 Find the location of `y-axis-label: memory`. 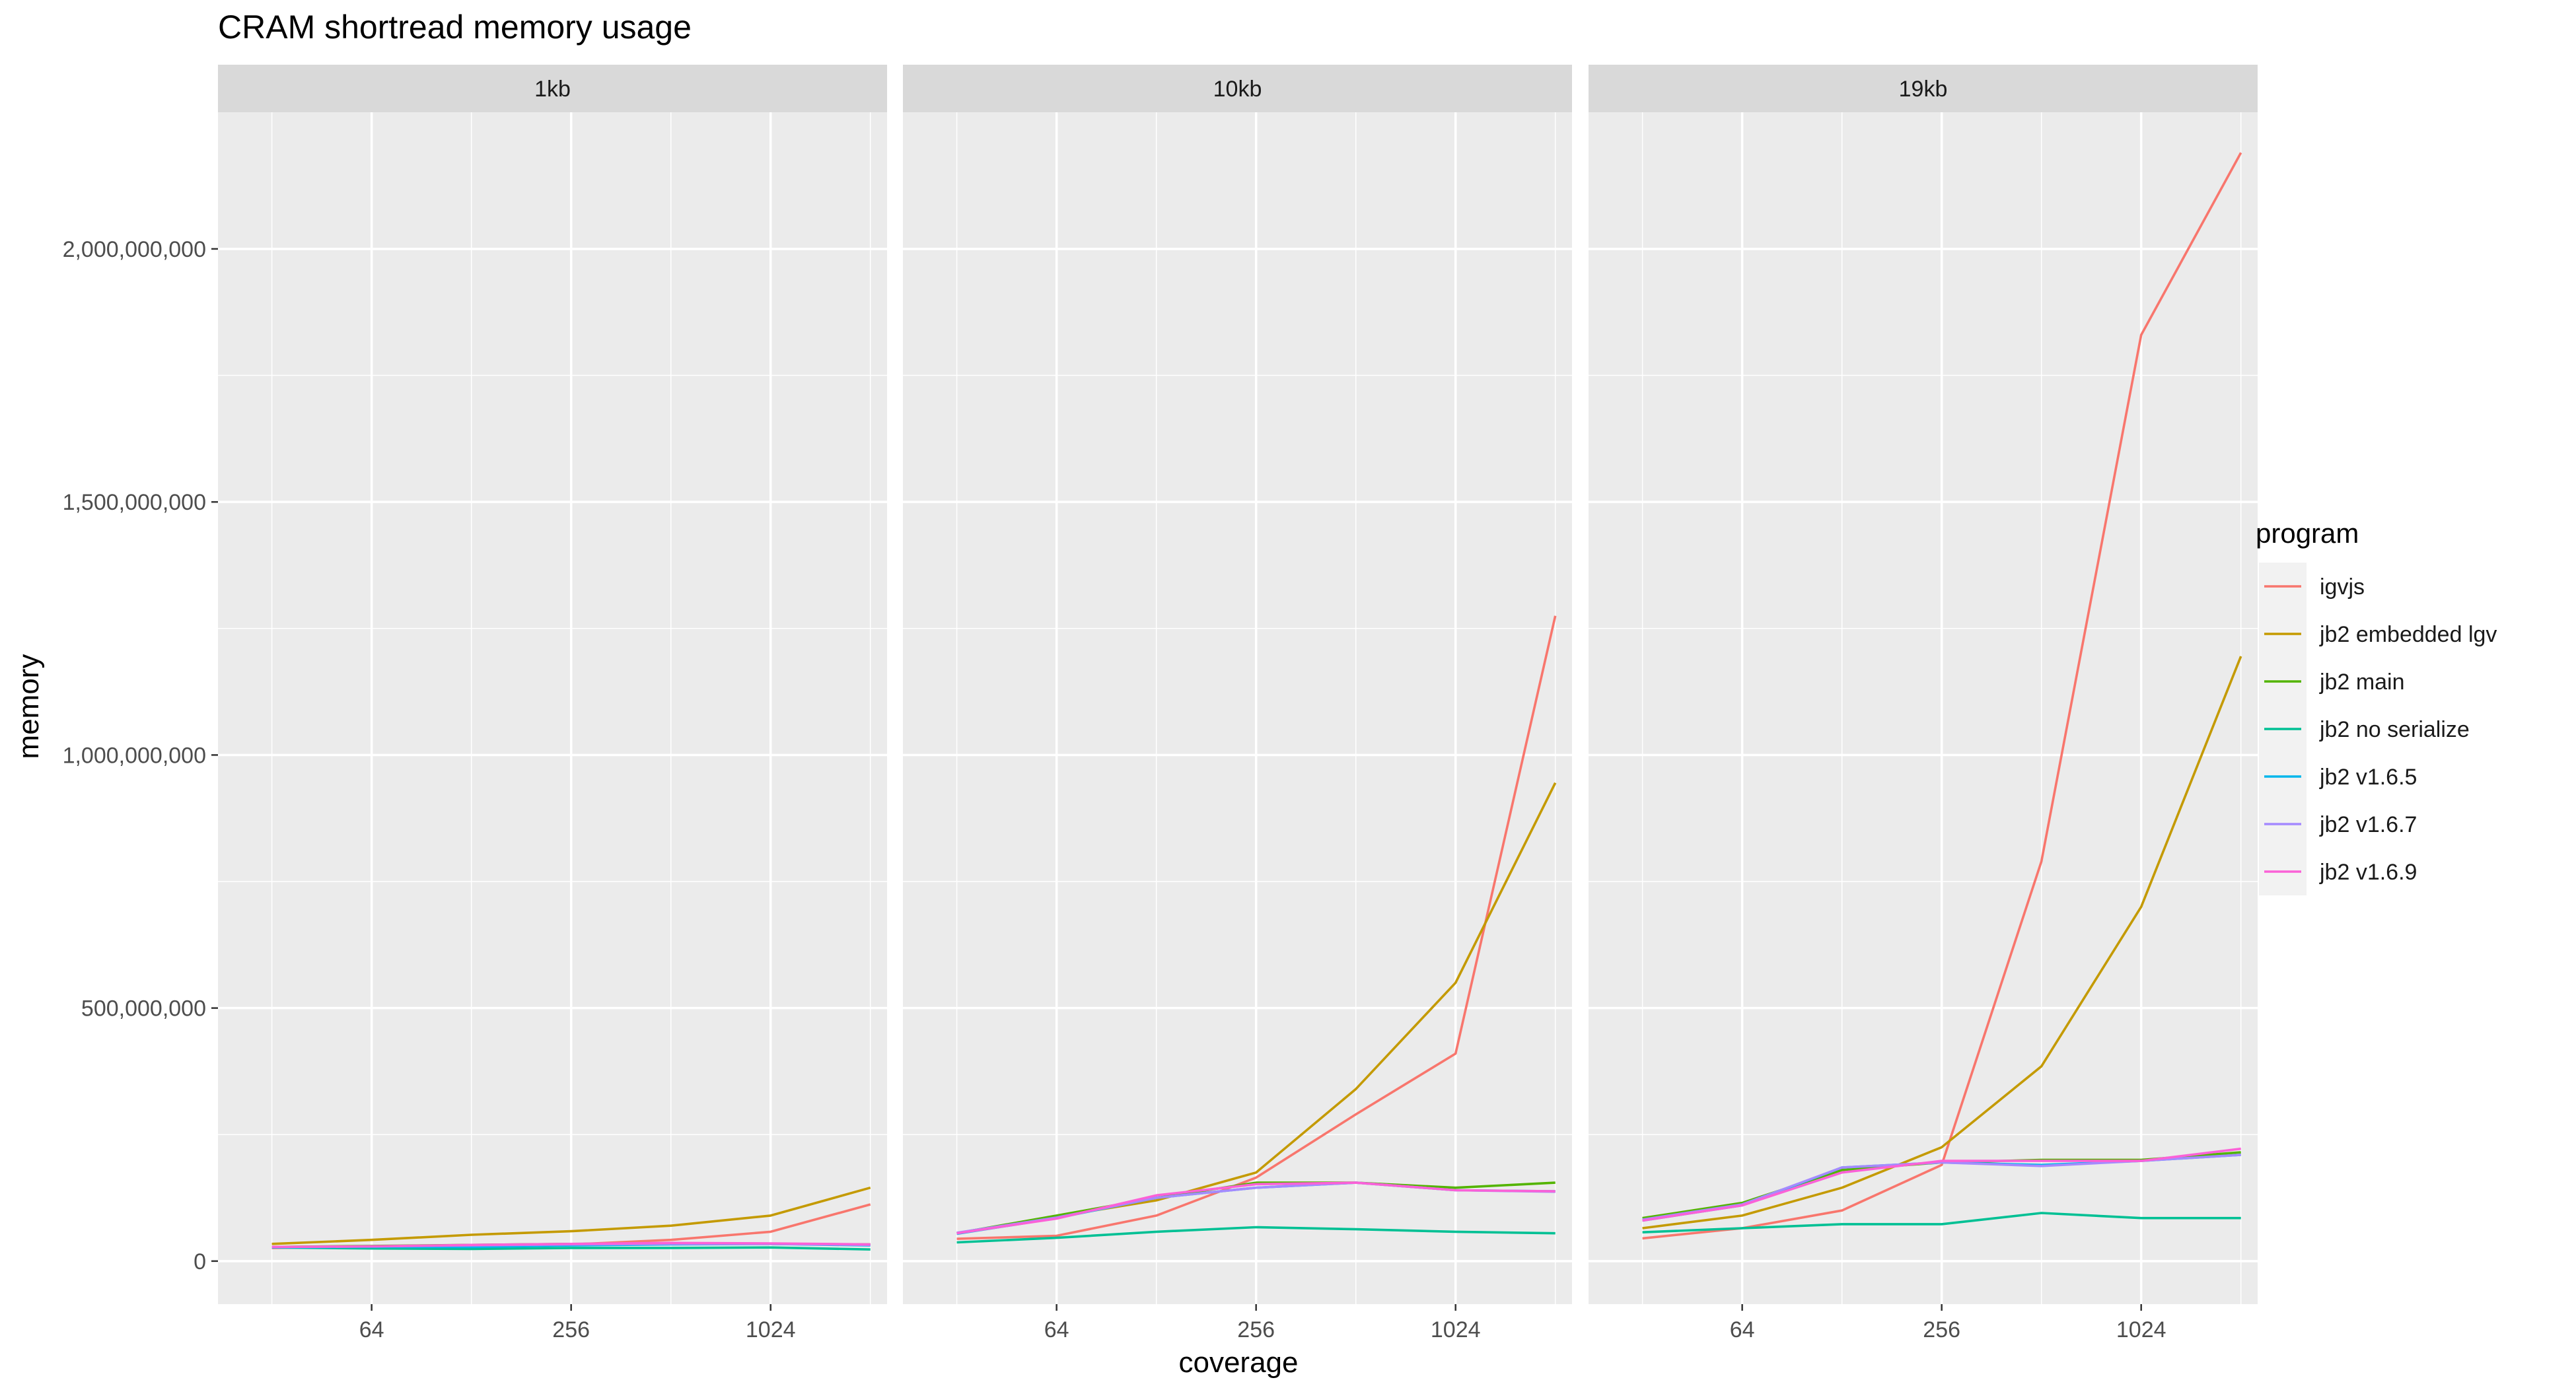

y-axis-label: memory is located at coordinates (29, 706).